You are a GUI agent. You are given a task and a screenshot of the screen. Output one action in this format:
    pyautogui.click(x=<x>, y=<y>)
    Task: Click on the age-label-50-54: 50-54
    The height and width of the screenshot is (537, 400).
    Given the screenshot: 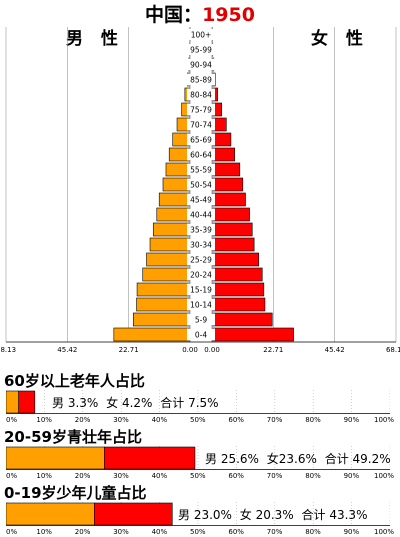 What is the action you would take?
    pyautogui.click(x=201, y=185)
    